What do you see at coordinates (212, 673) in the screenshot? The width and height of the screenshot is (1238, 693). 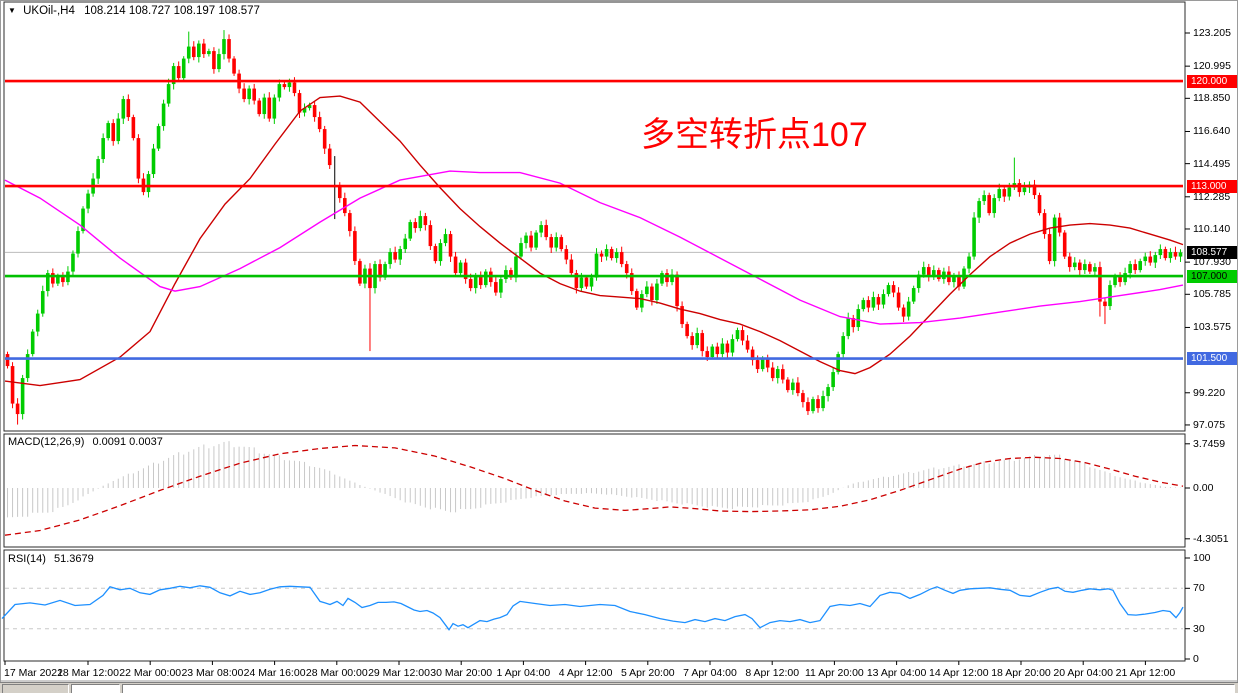 I see `date-label: 23 Mar 08:00` at bounding box center [212, 673].